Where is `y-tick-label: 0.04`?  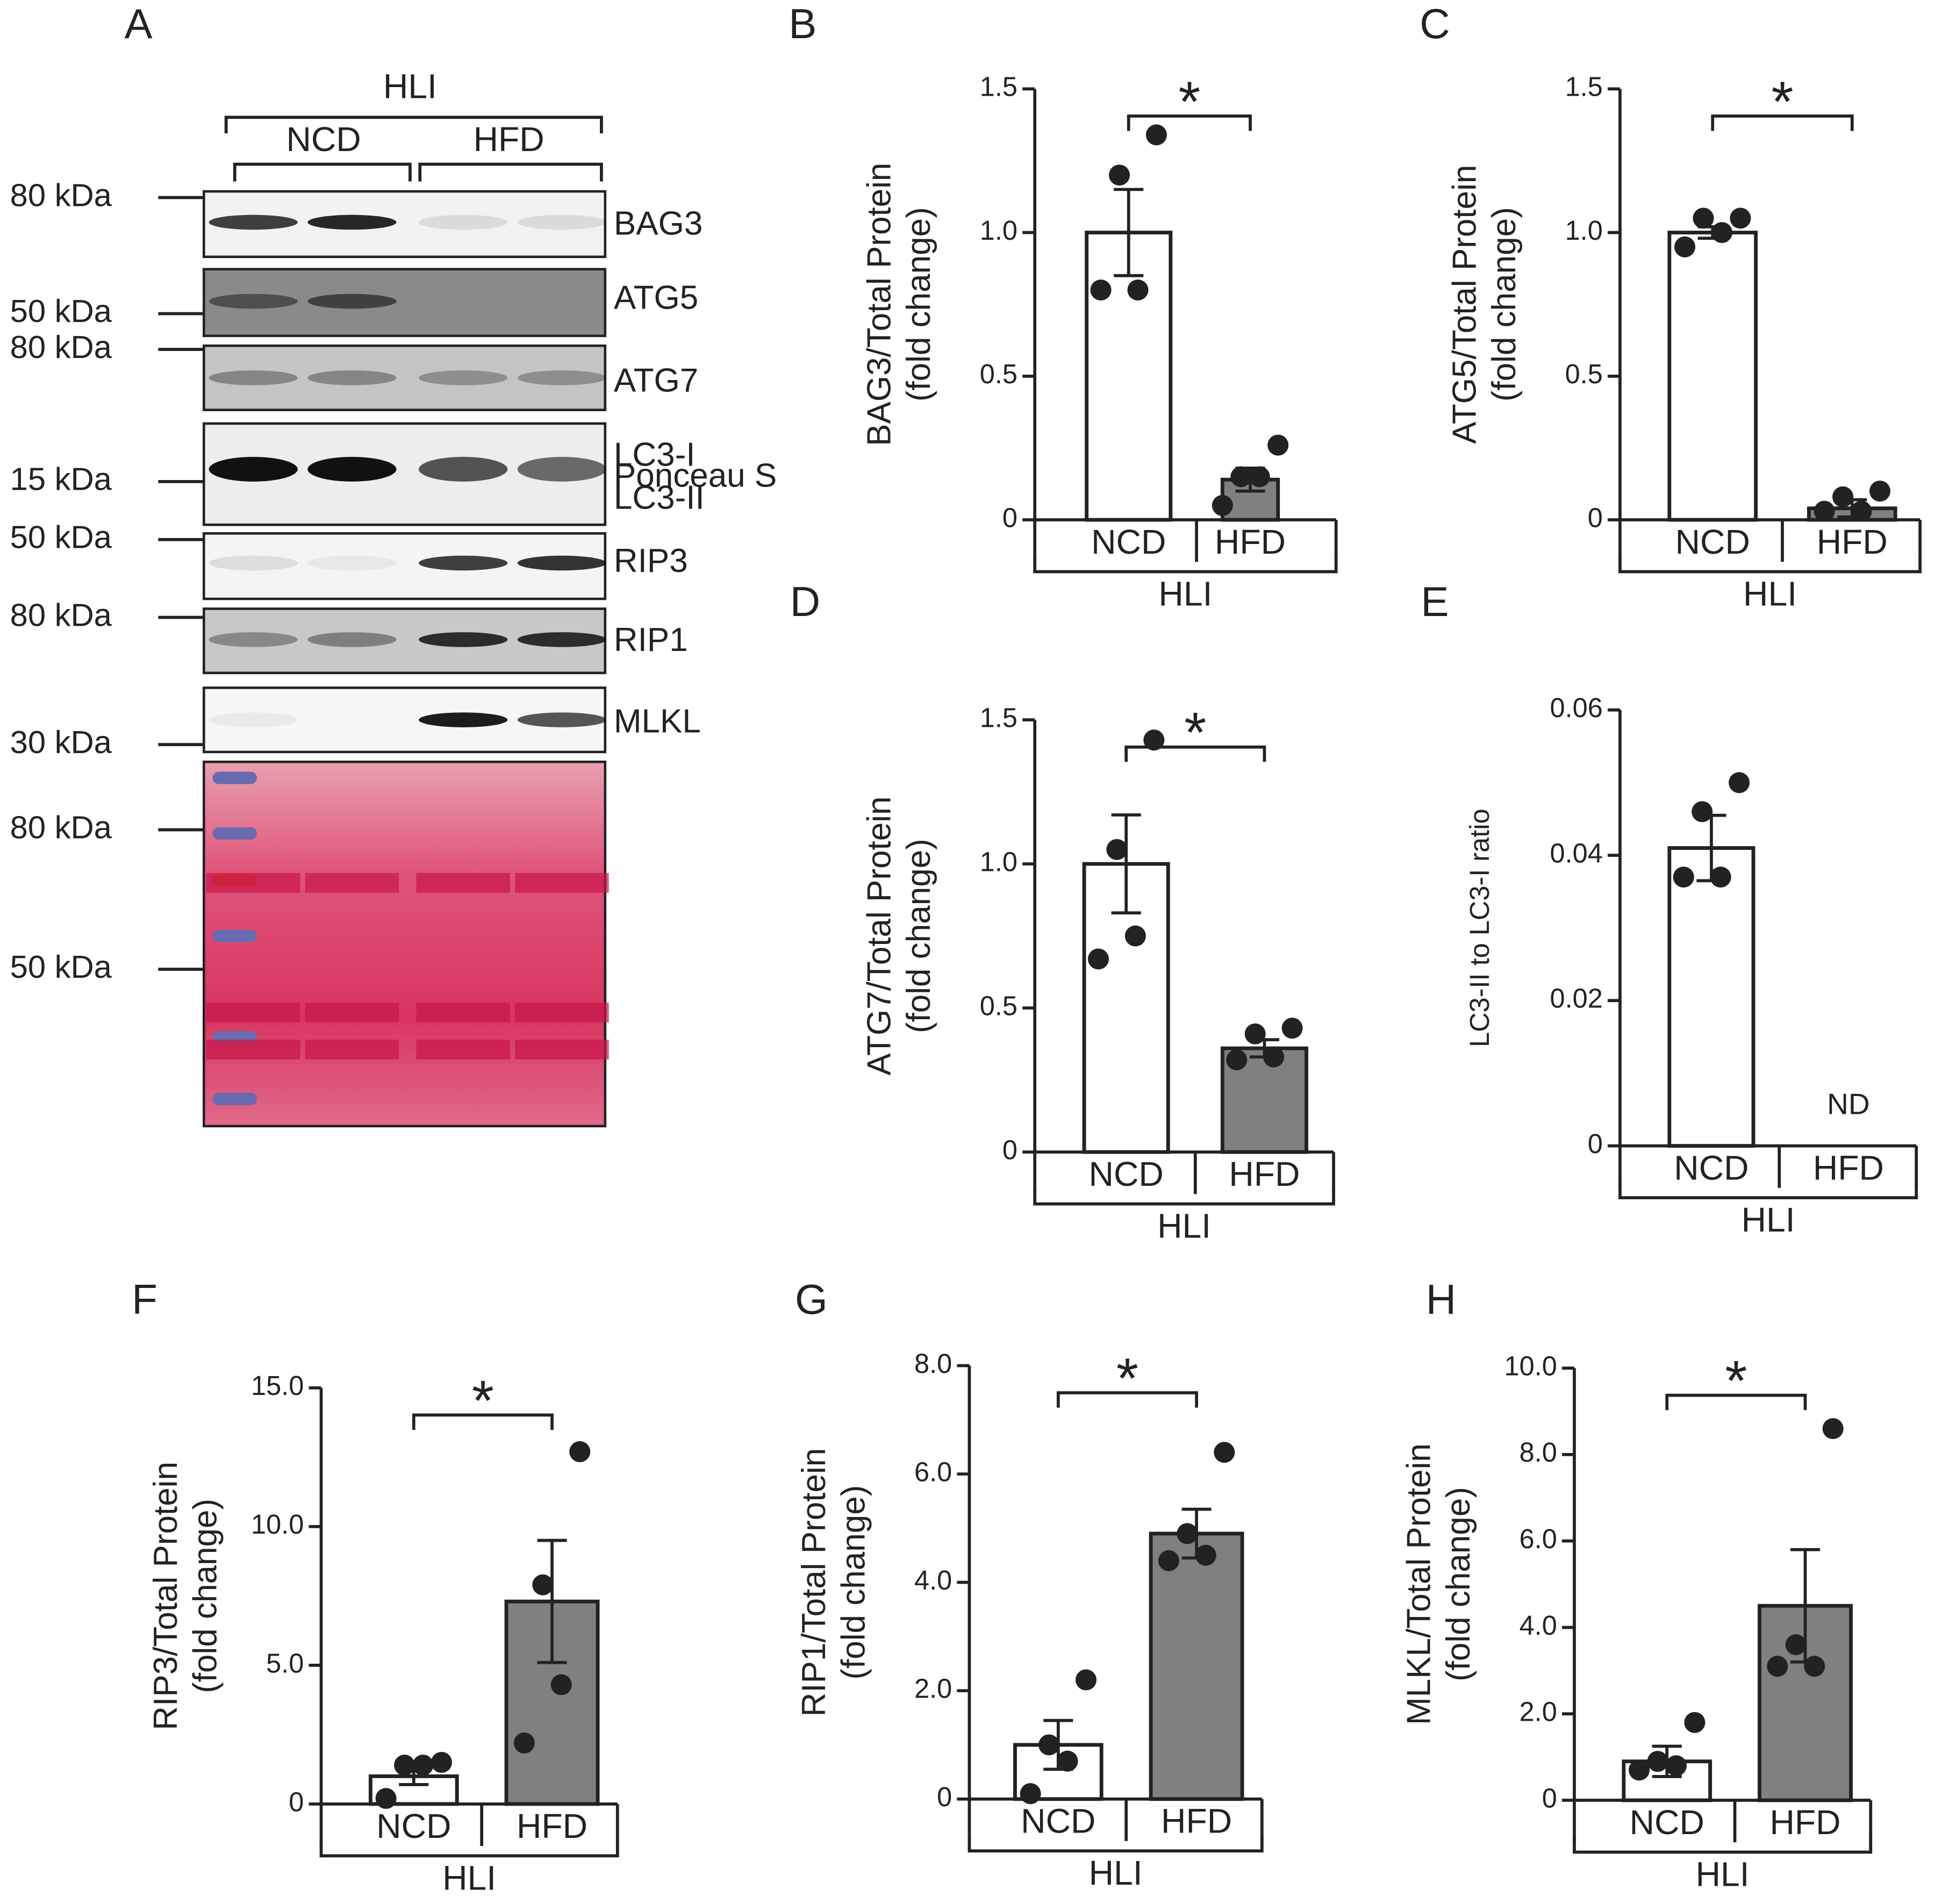
y-tick-label: 0.04 is located at coordinates (1576, 853).